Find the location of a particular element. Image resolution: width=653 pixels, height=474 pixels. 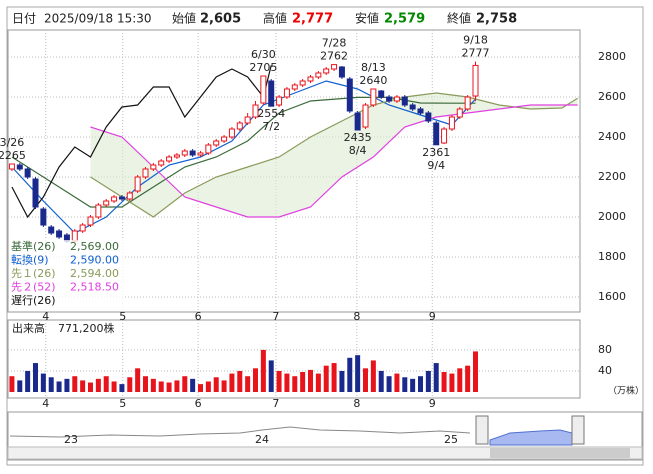

x-tick-label: 8 is located at coordinates (356, 316).